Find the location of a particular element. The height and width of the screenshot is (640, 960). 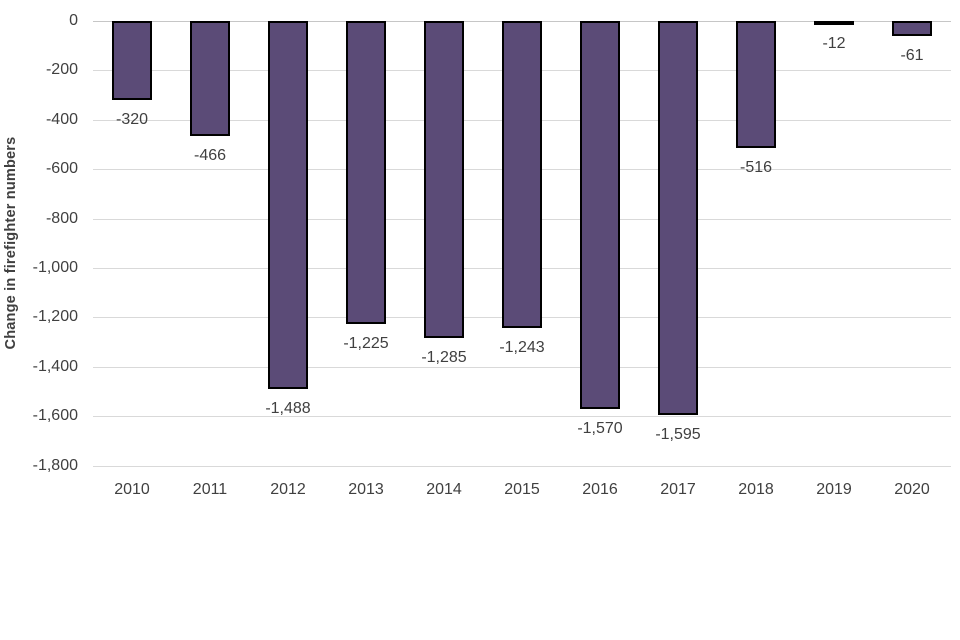

x-tick-label-2014: 2014 is located at coordinates (444, 489).